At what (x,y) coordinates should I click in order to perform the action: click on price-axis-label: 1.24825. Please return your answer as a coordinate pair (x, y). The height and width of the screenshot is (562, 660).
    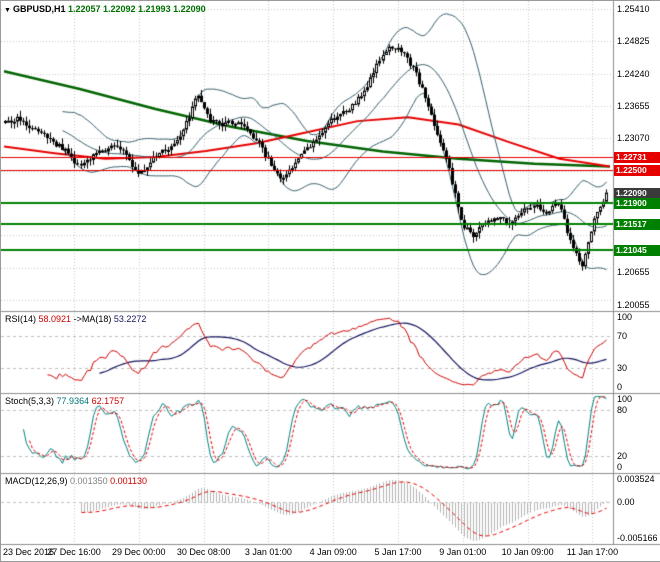
    Looking at the image, I should click on (633, 41).